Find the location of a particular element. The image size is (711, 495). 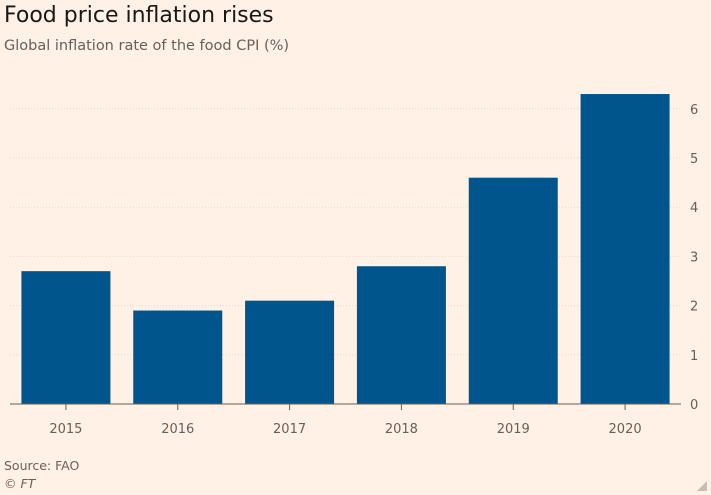

chart-title: Food price inflation rises is located at coordinates (139, 15).